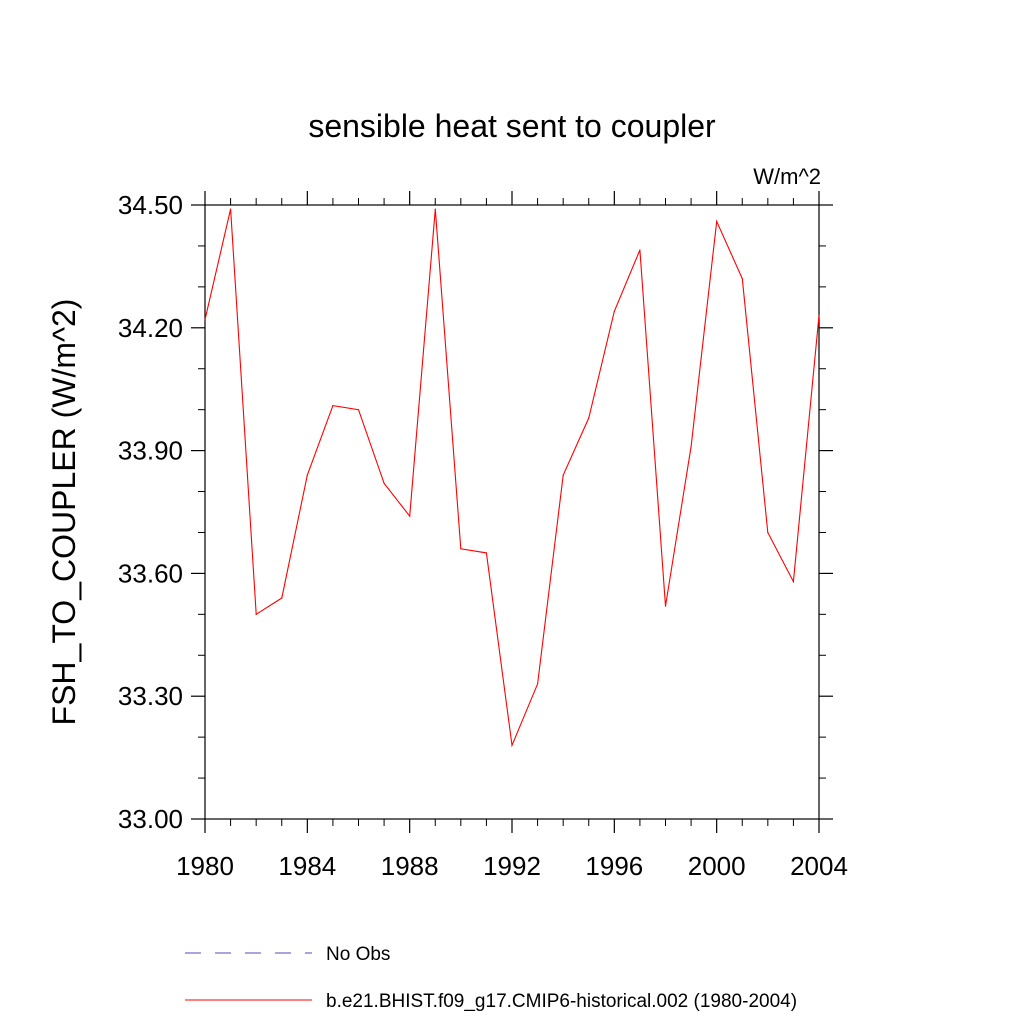 This screenshot has width=1024, height=1024. Describe the element at coordinates (717, 866) in the screenshot. I see `x-tick-label: 2000` at that location.